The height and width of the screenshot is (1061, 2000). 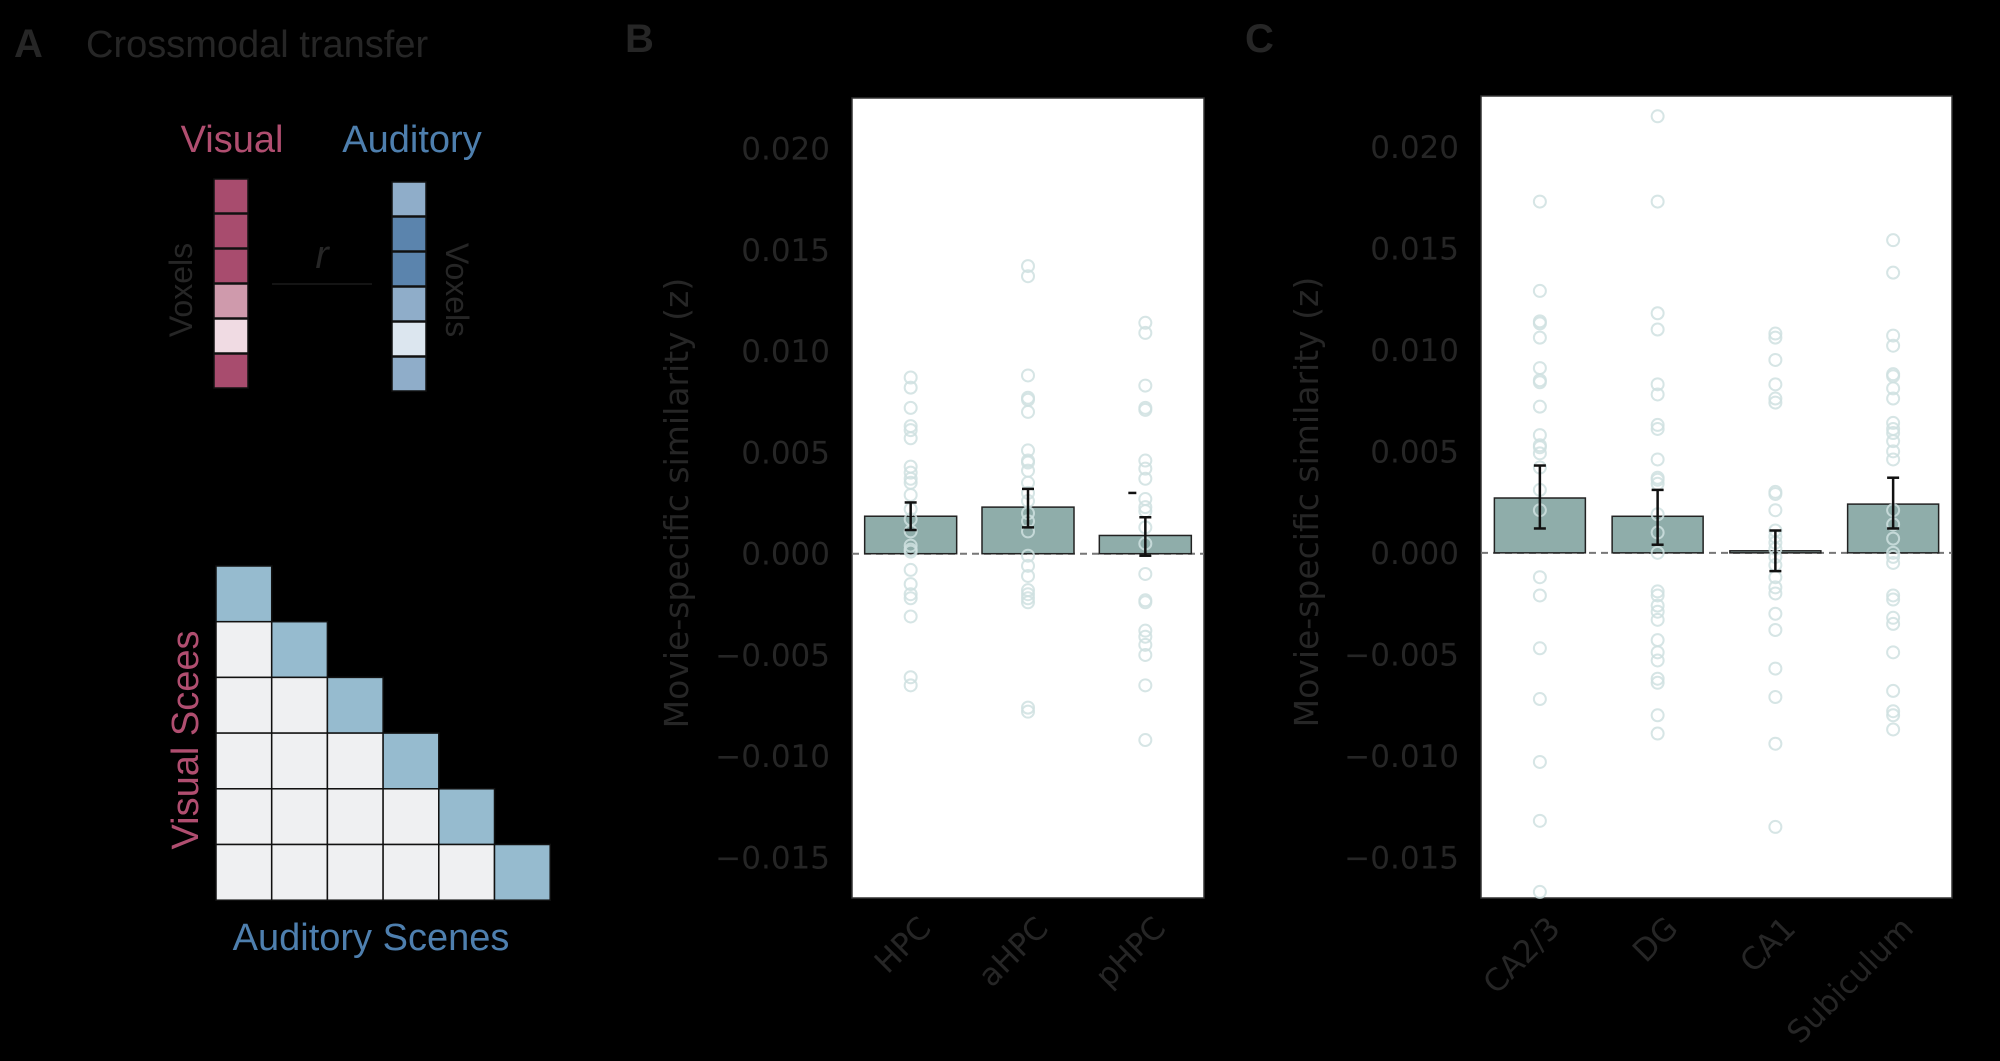 What do you see at coordinates (785, 453) in the screenshot?
I see `y-tick-label: 0.005` at bounding box center [785, 453].